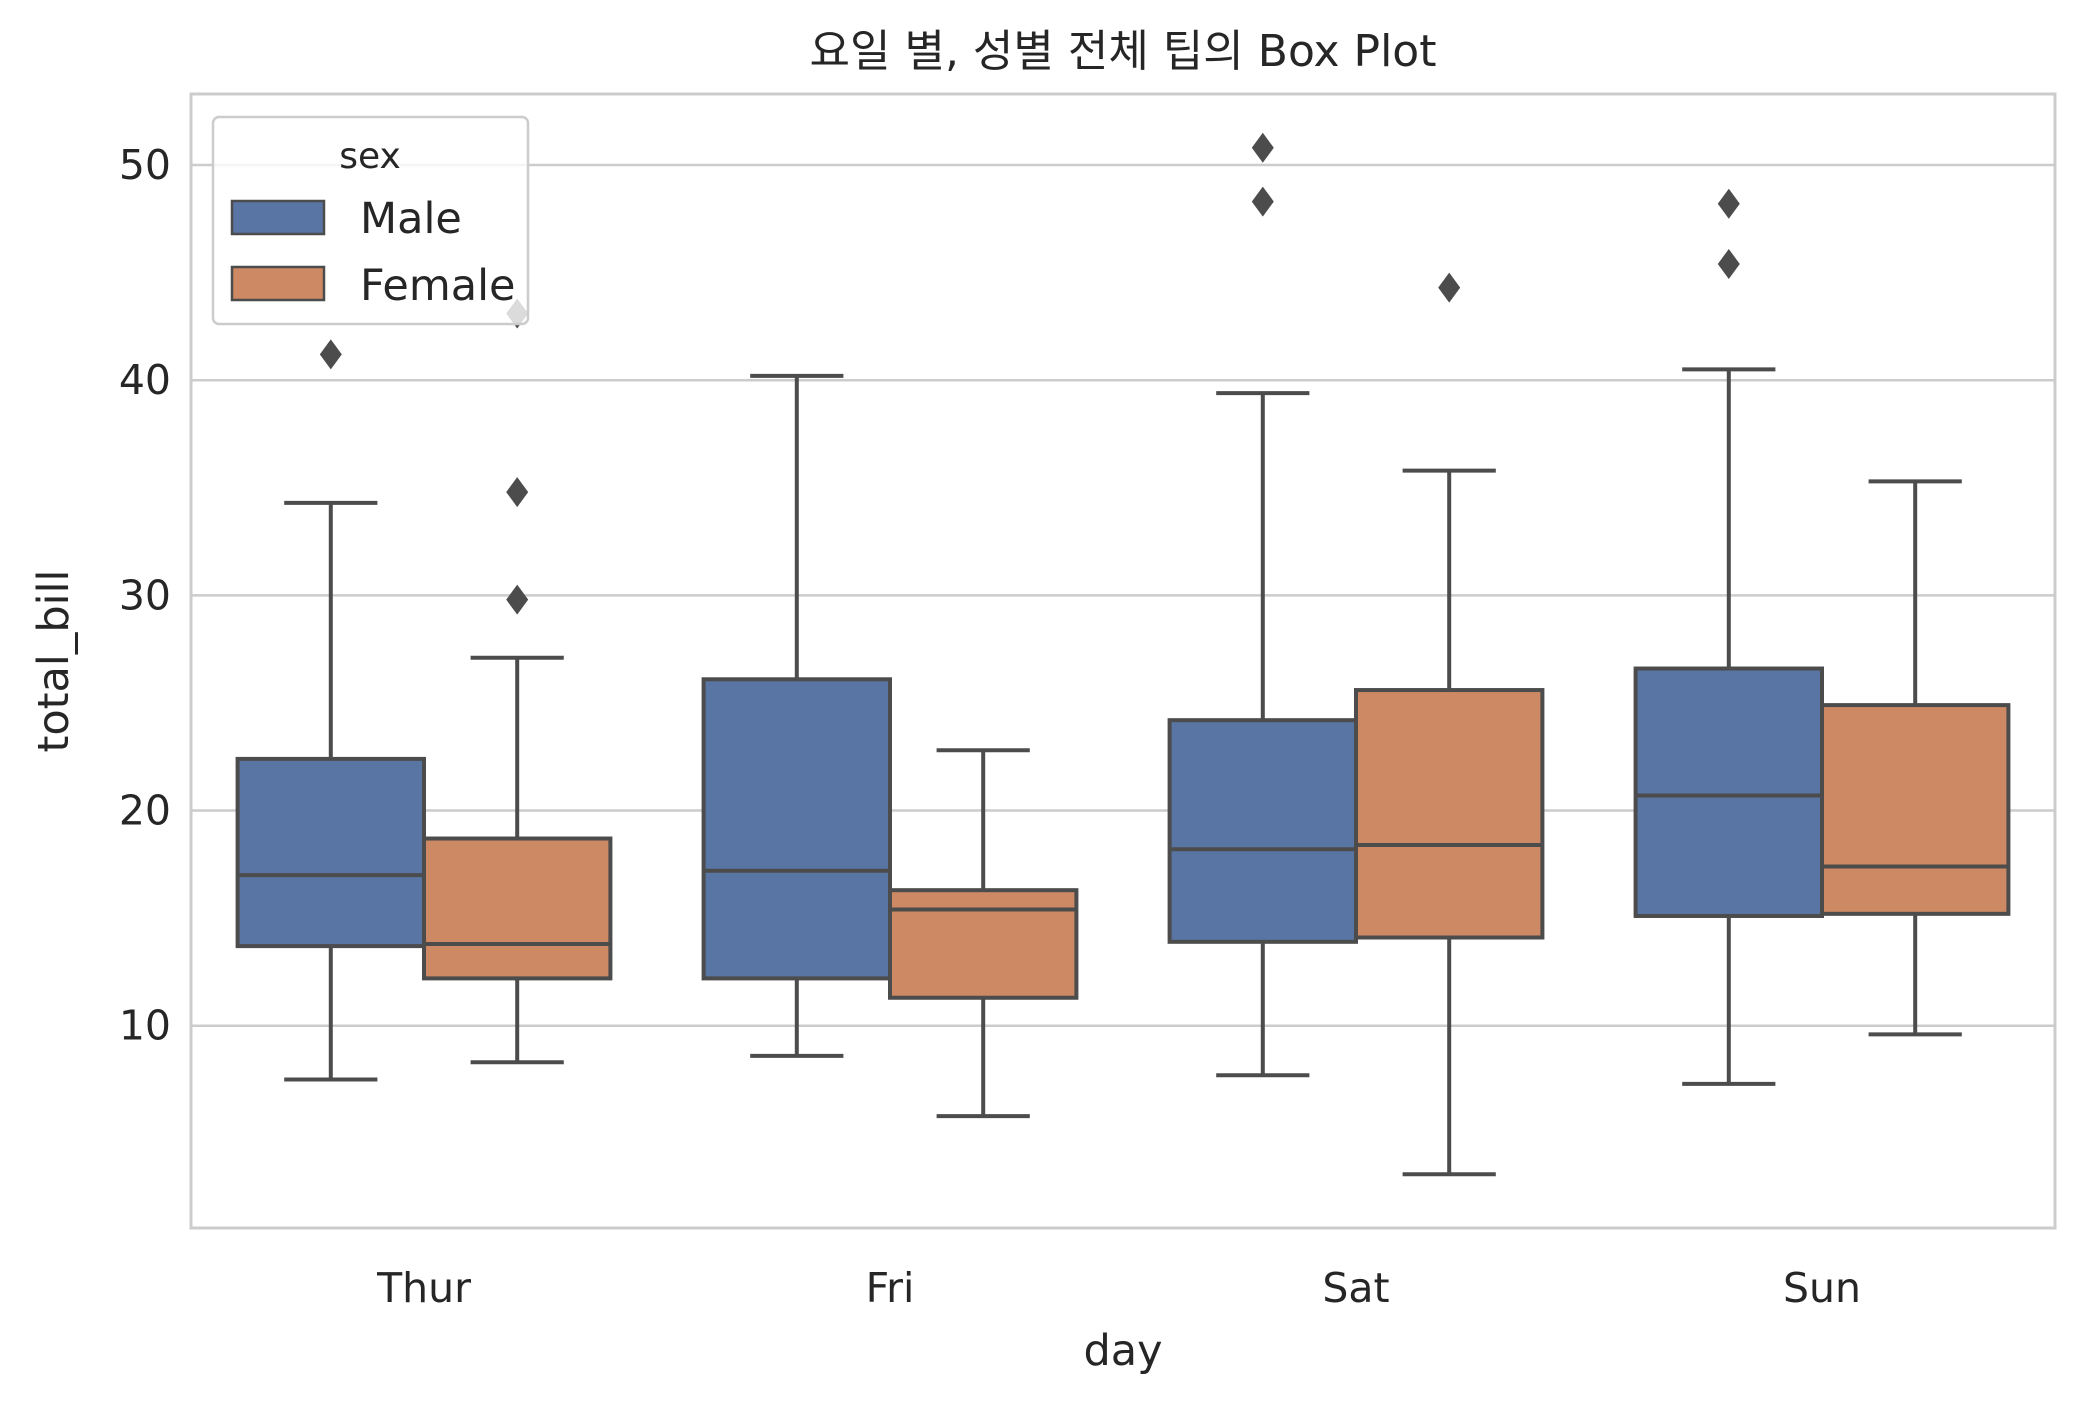 The image size is (2079, 1404). What do you see at coordinates (1728, 792) in the screenshot?
I see `box-body-male-sun` at bounding box center [1728, 792].